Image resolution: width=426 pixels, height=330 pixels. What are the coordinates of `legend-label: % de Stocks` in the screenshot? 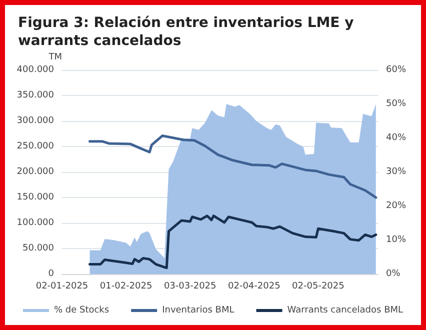 It's located at (82, 311).